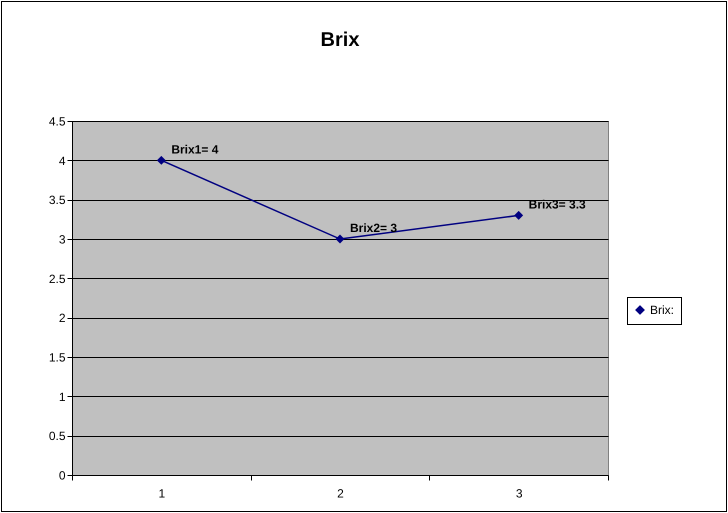  What do you see at coordinates (62, 318) in the screenshot?
I see `y-tick-label: 2` at bounding box center [62, 318].